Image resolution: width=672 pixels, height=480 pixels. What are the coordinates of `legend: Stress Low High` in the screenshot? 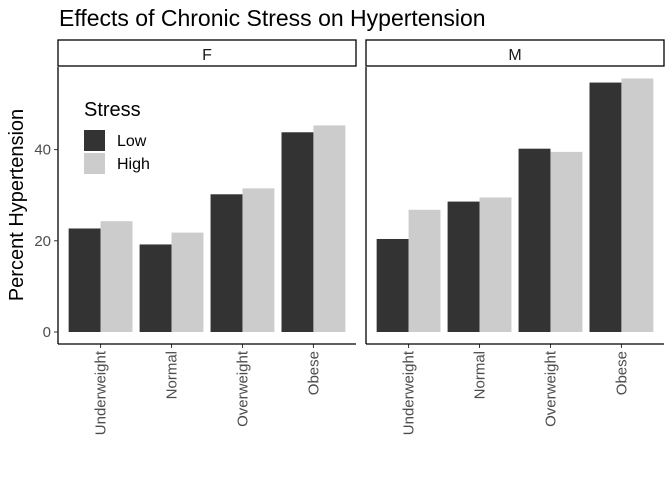 It's located at (117, 136).